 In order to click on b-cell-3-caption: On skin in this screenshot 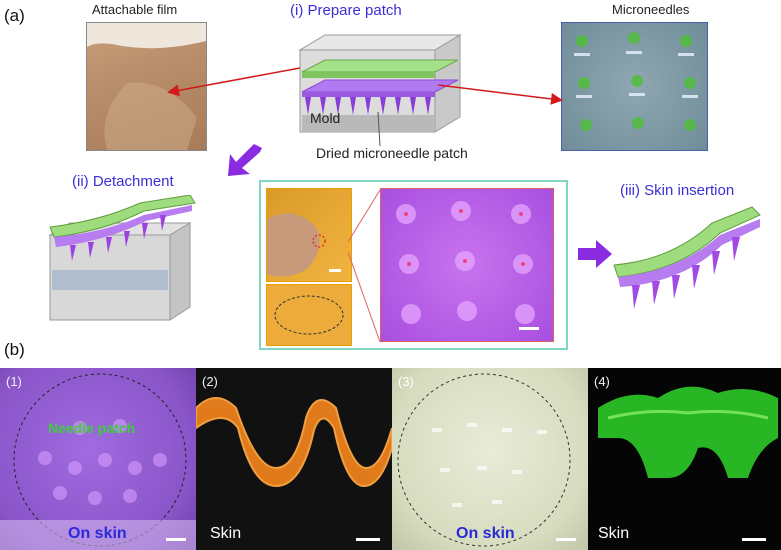, I will do `click(485, 533)`.